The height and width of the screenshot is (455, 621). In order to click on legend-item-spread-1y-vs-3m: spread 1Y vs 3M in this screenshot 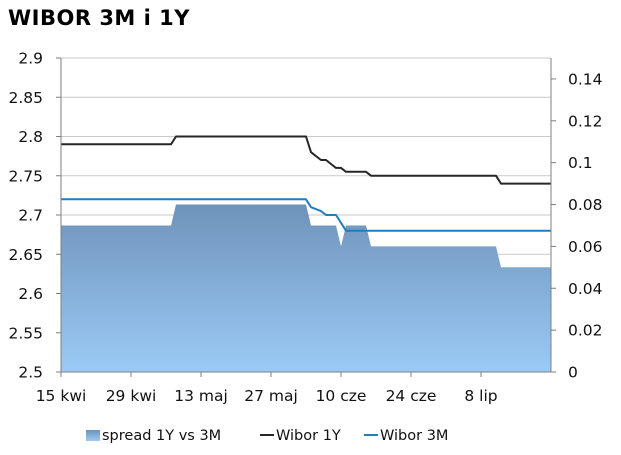, I will do `click(153, 436)`.